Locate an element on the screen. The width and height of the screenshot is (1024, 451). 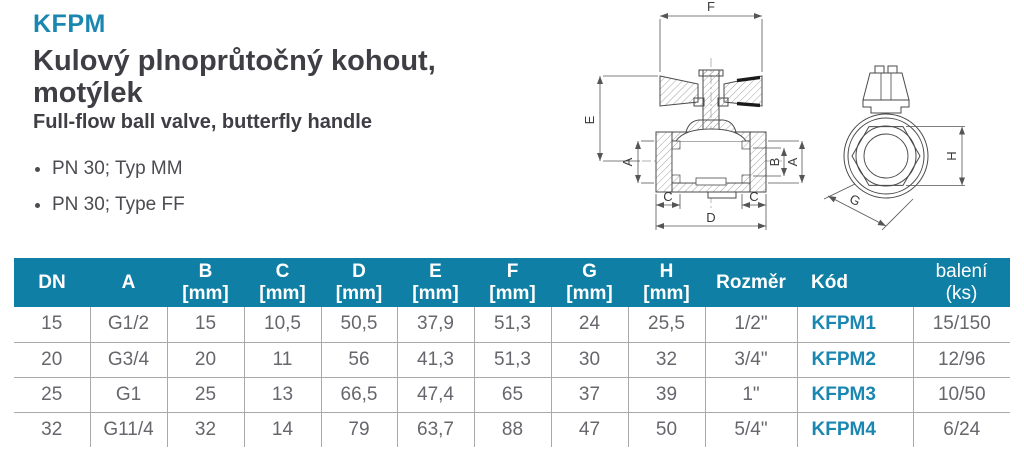
table-cell: 37,9 is located at coordinates (435, 325).